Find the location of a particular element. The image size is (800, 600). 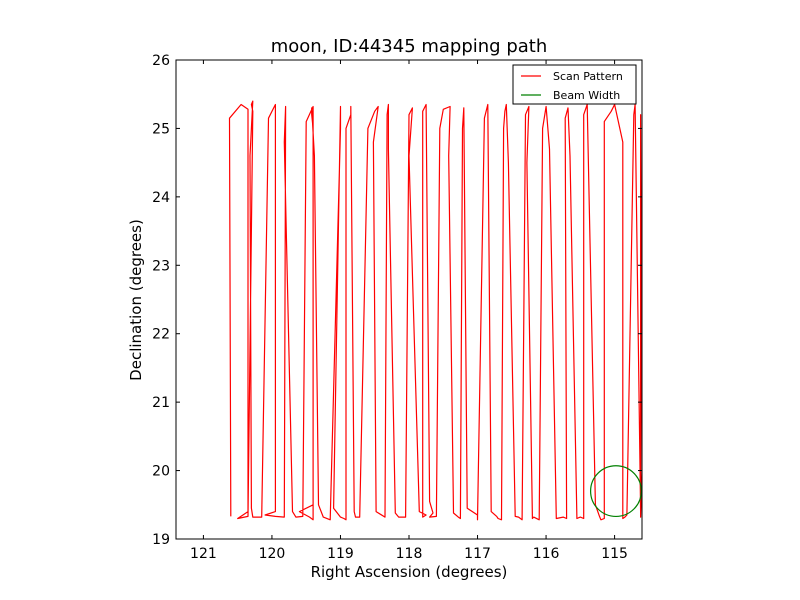

legend-label-beam-width: Beam Width is located at coordinates (586, 95).